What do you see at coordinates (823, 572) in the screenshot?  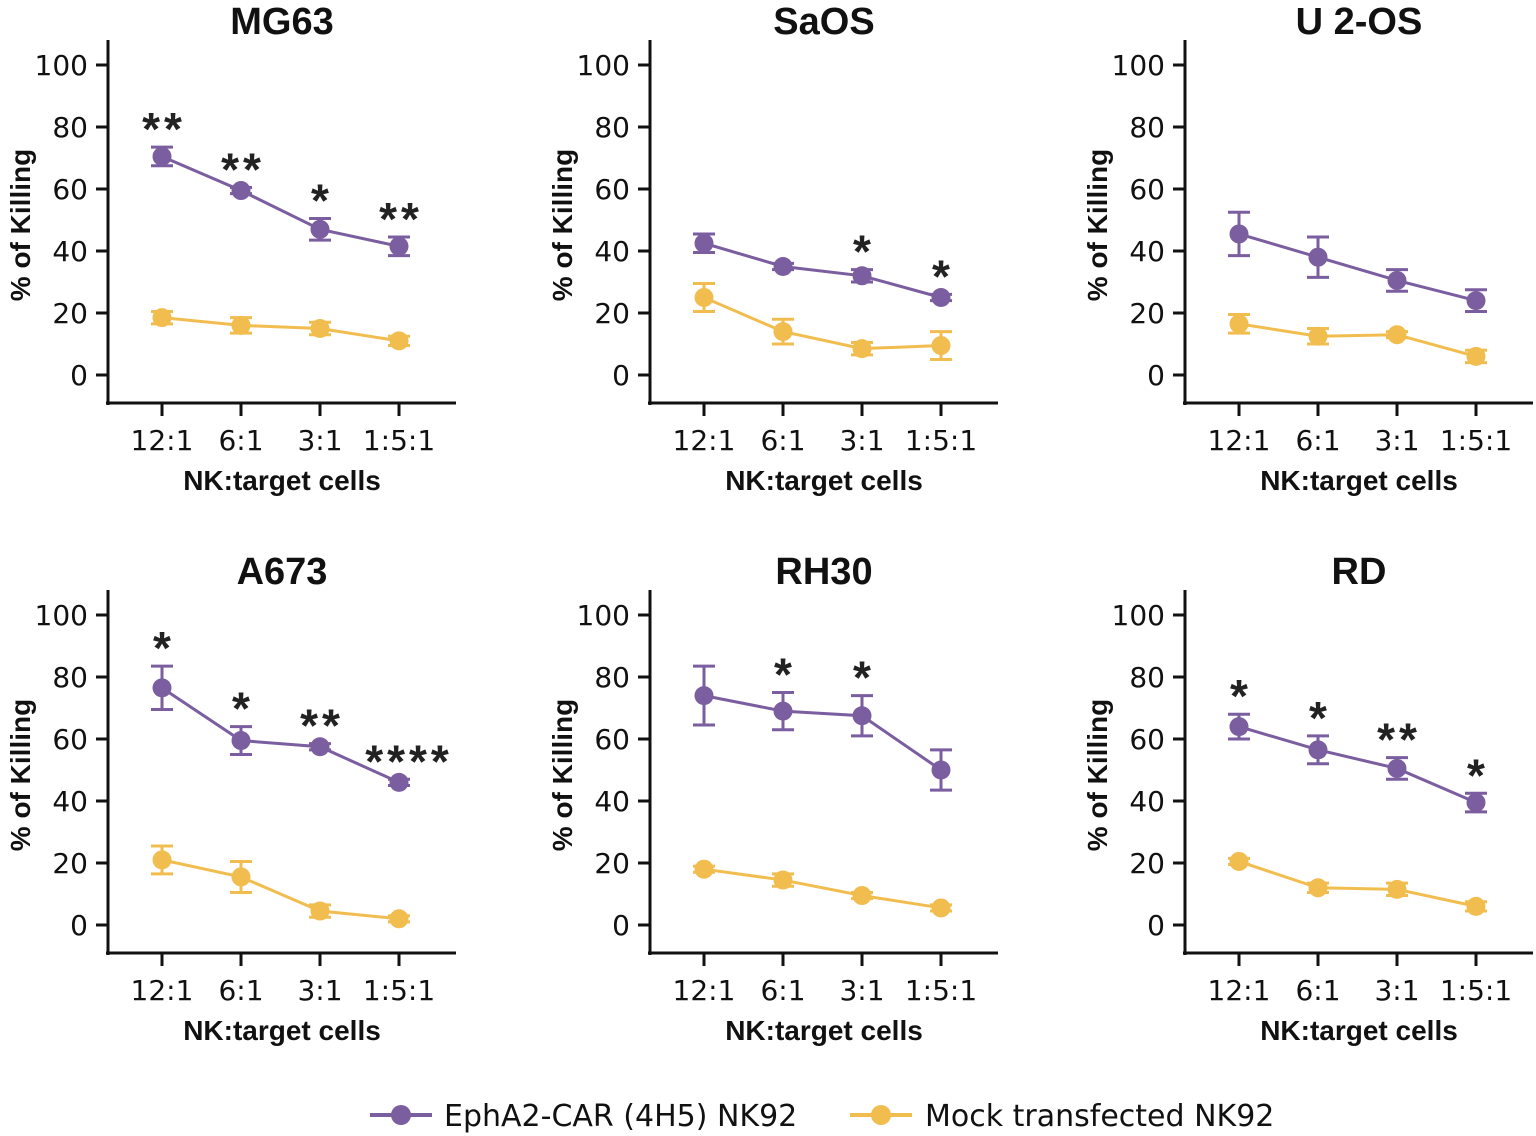 I see `panel-title: RH30` at bounding box center [823, 572].